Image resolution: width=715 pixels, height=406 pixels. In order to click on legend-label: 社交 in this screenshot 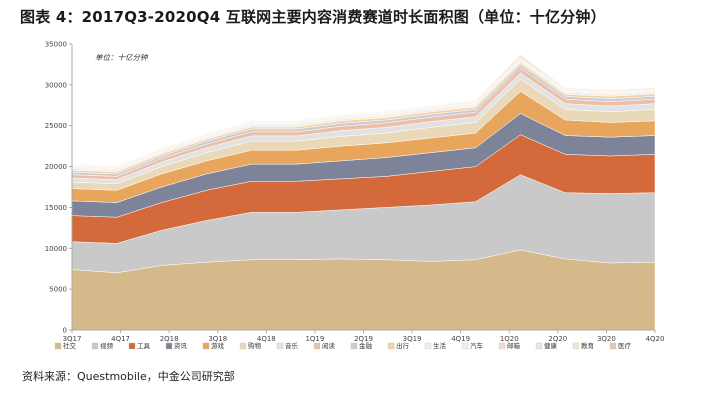, I will do `click(70, 345)`.